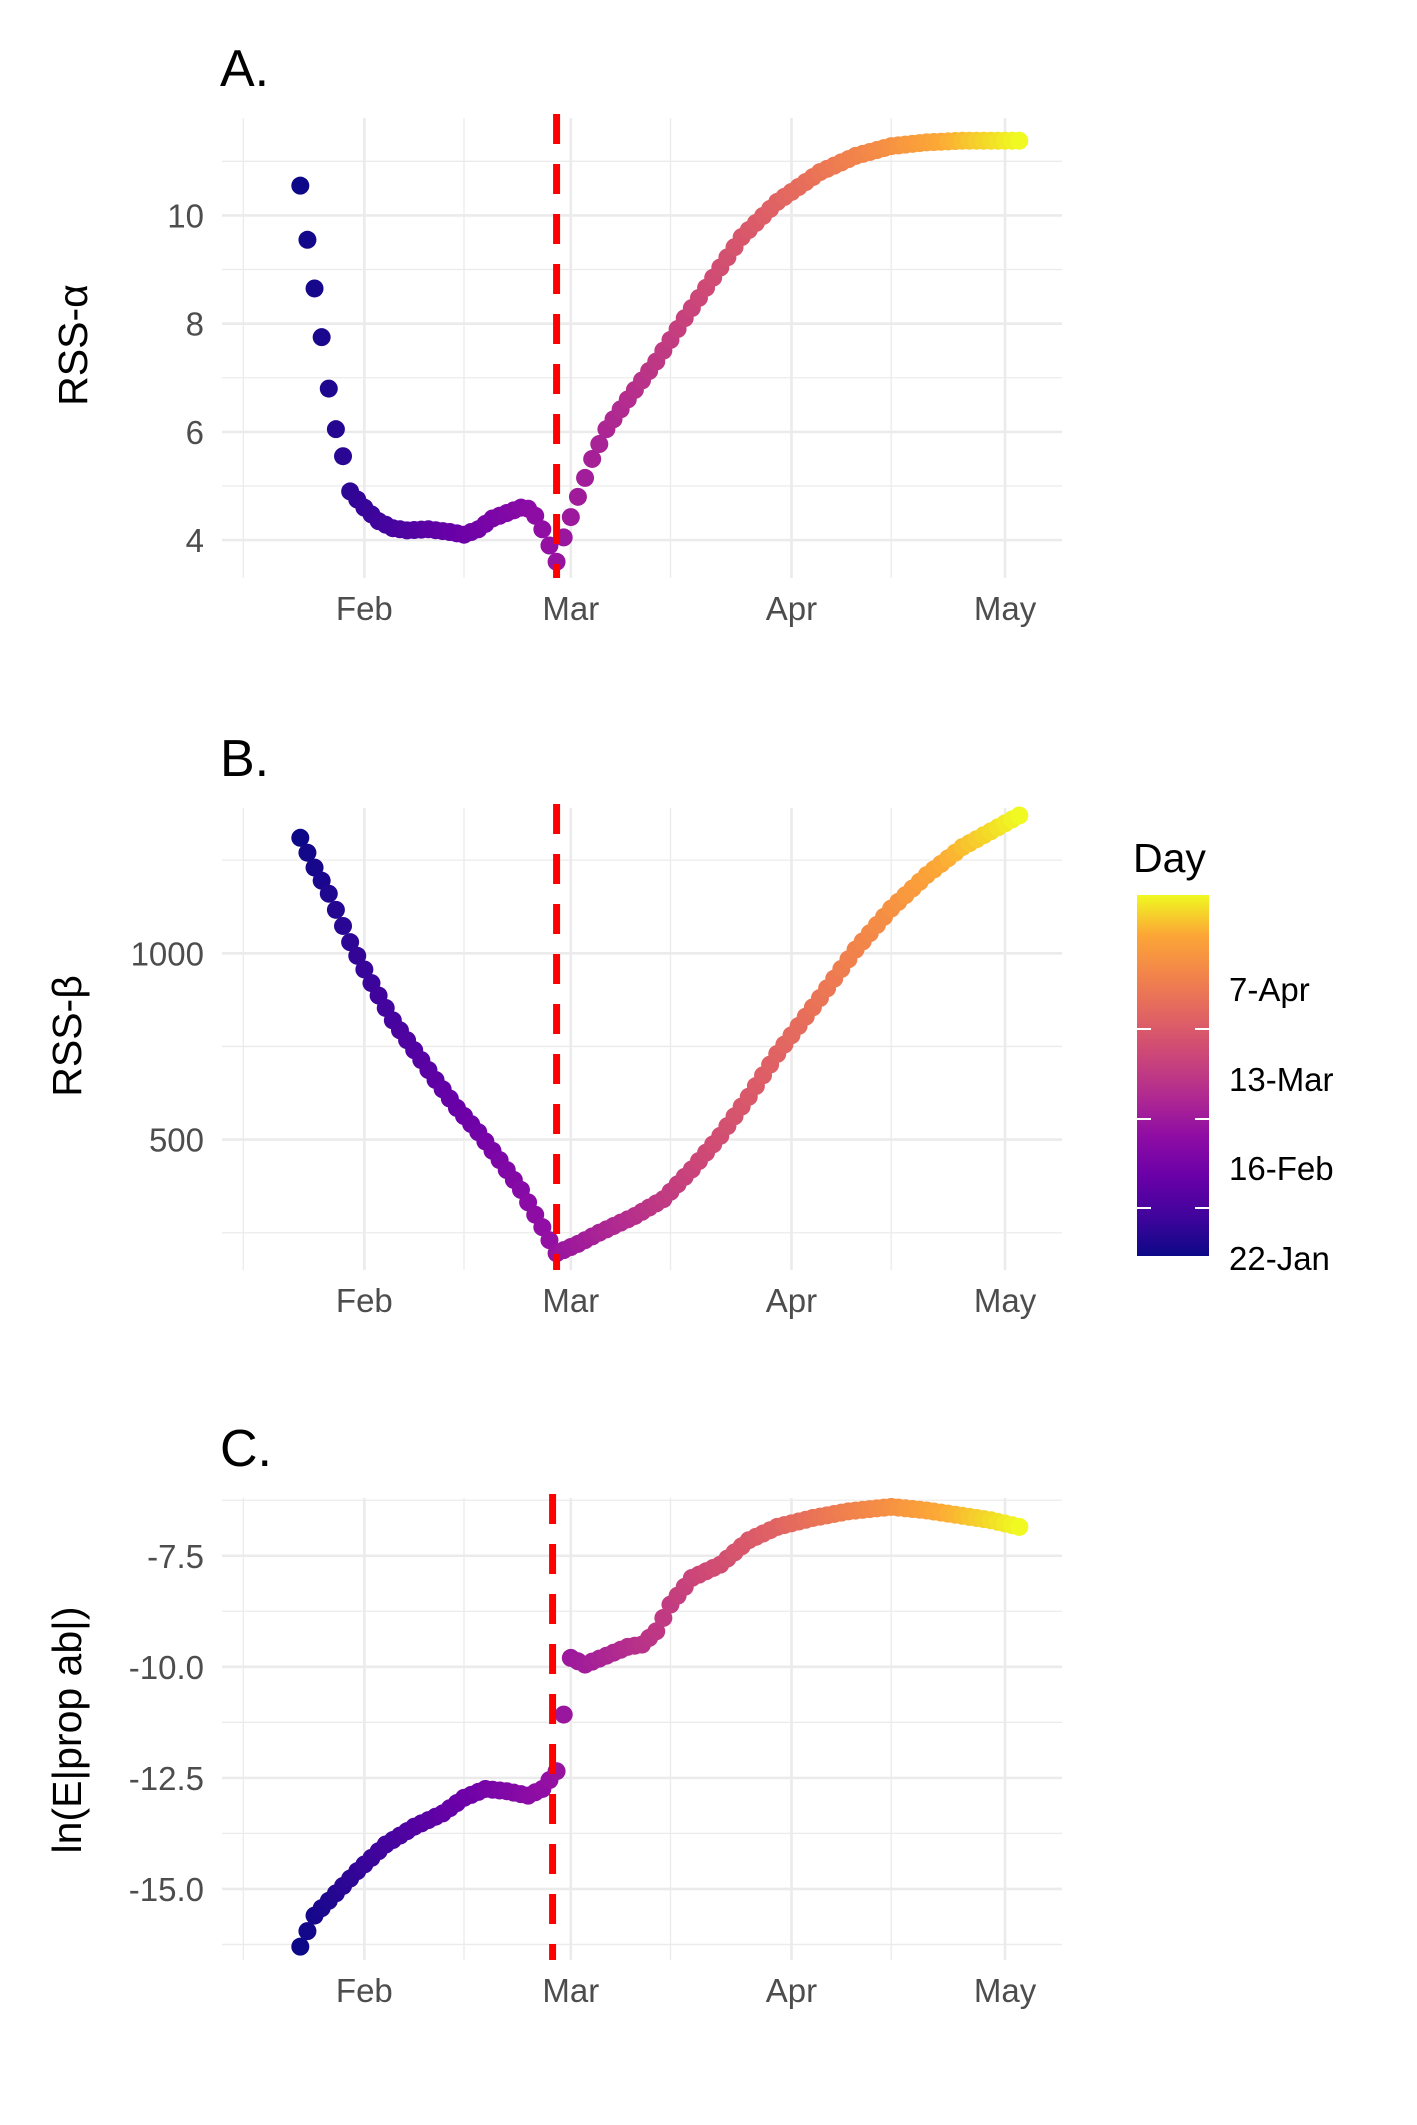 This screenshot has width=1417, height=2125. Describe the element at coordinates (1269, 989) in the screenshot. I see `legend-label: 7-Apr` at that location.